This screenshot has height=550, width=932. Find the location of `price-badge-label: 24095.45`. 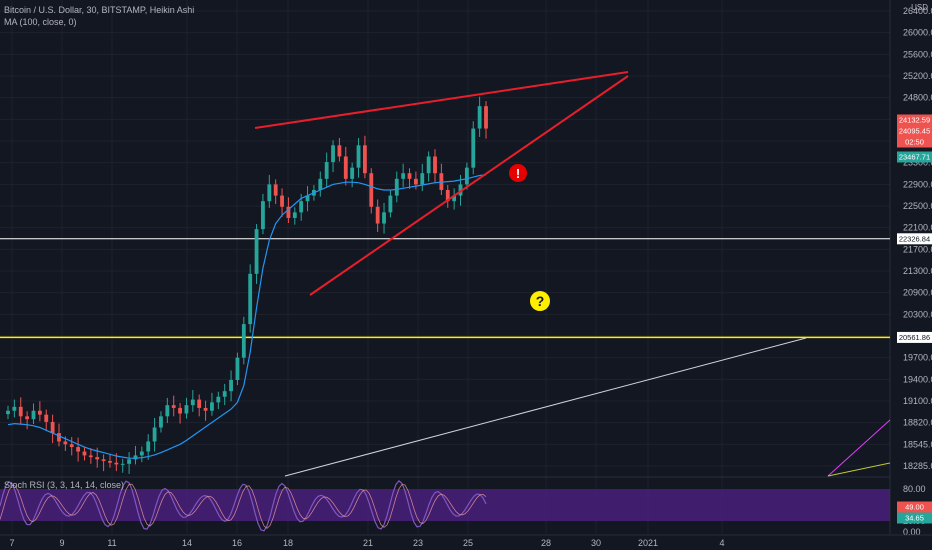

price-badge-label: 24095.45 is located at coordinates (914, 131).